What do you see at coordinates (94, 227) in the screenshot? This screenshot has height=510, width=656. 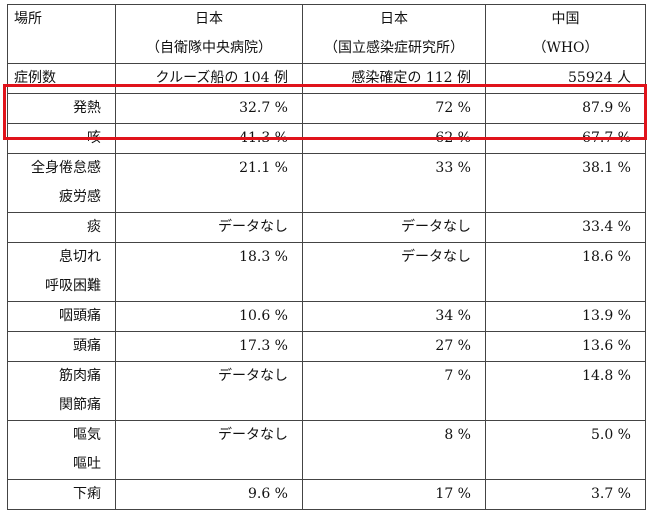 I see `symptom-label-line: 痰` at bounding box center [94, 227].